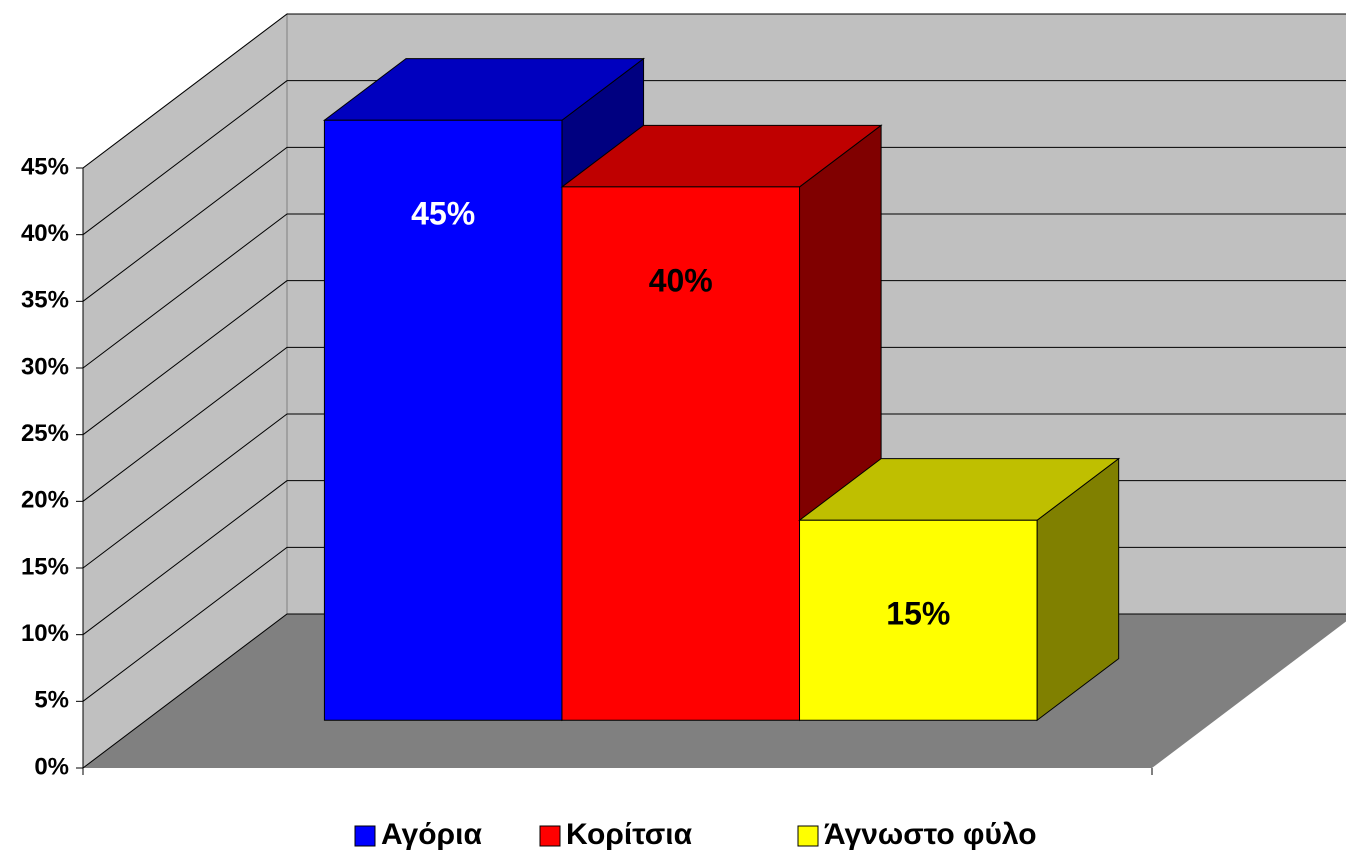  I want to click on y-tick-label: 5%, so click(51, 700).